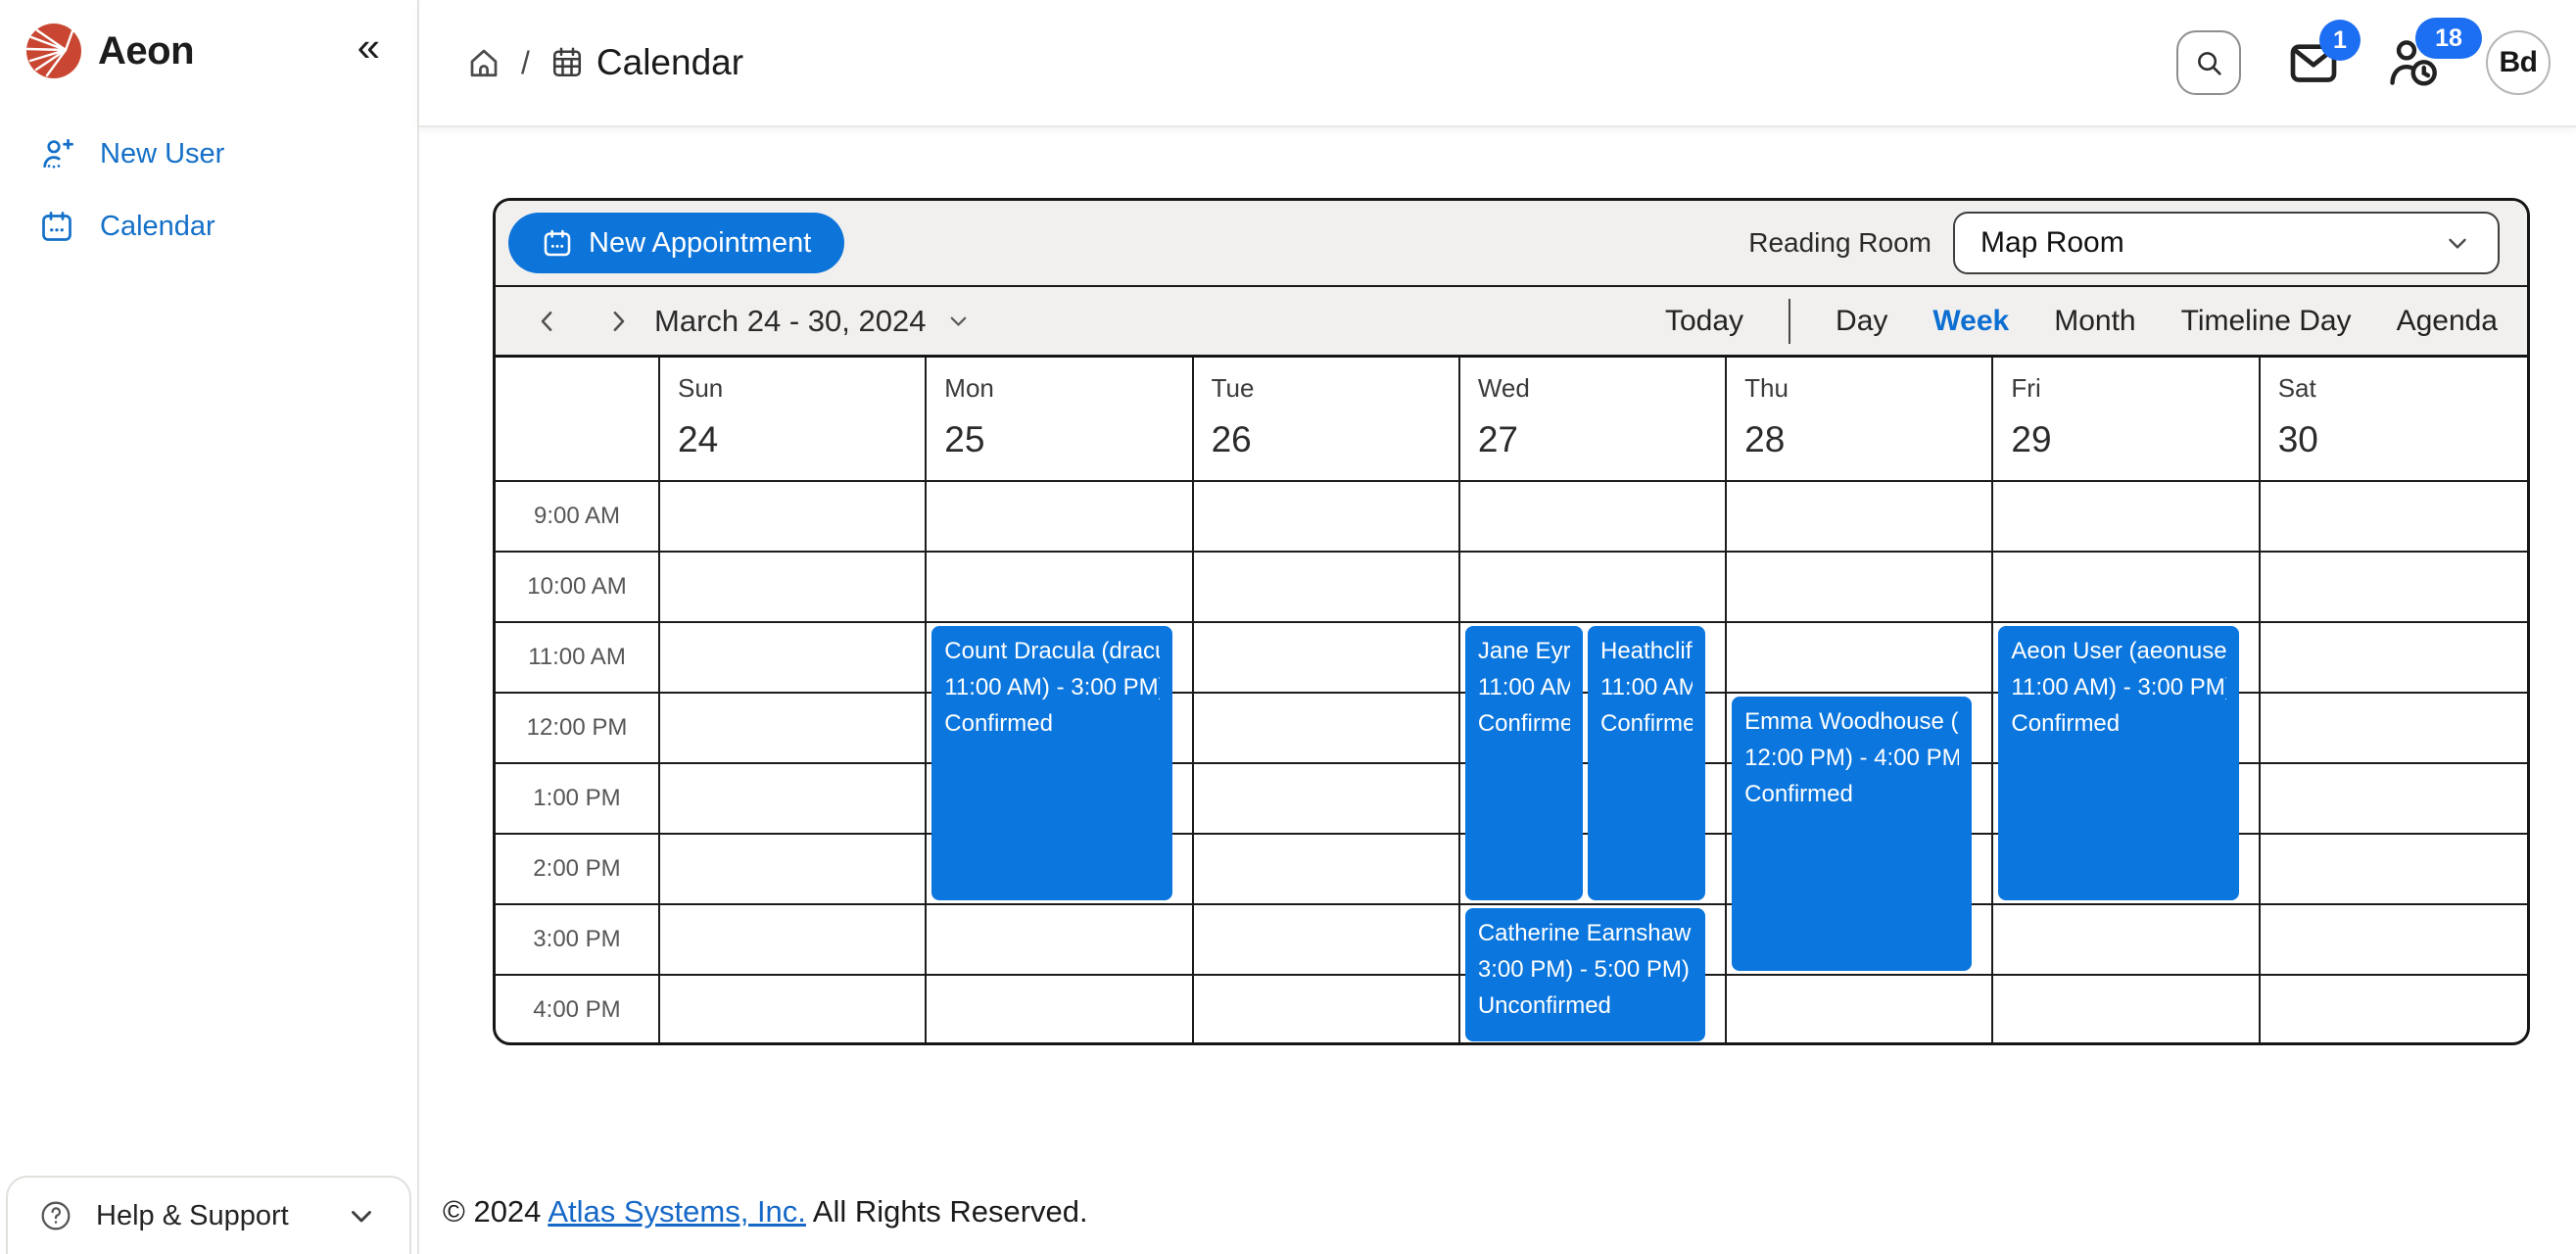 This screenshot has height=1254, width=2576. I want to click on search-button, so click(2208, 62).